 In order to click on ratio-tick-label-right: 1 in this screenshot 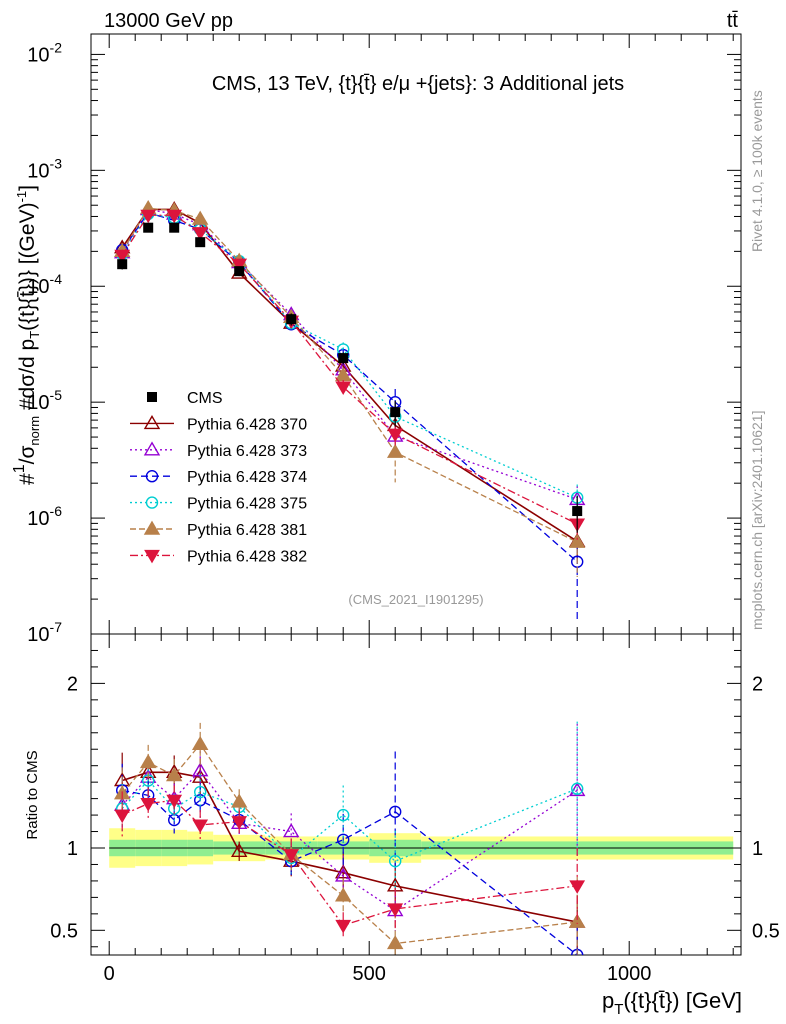, I will do `click(757, 849)`.